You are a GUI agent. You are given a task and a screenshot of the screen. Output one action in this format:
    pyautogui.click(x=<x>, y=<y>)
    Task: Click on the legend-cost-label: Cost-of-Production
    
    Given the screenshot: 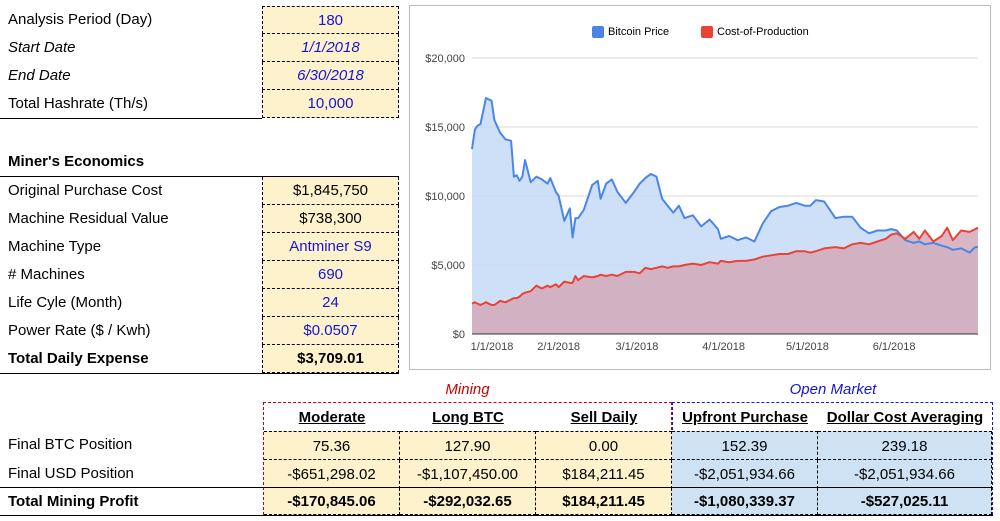 What is the action you would take?
    pyautogui.click(x=763, y=32)
    